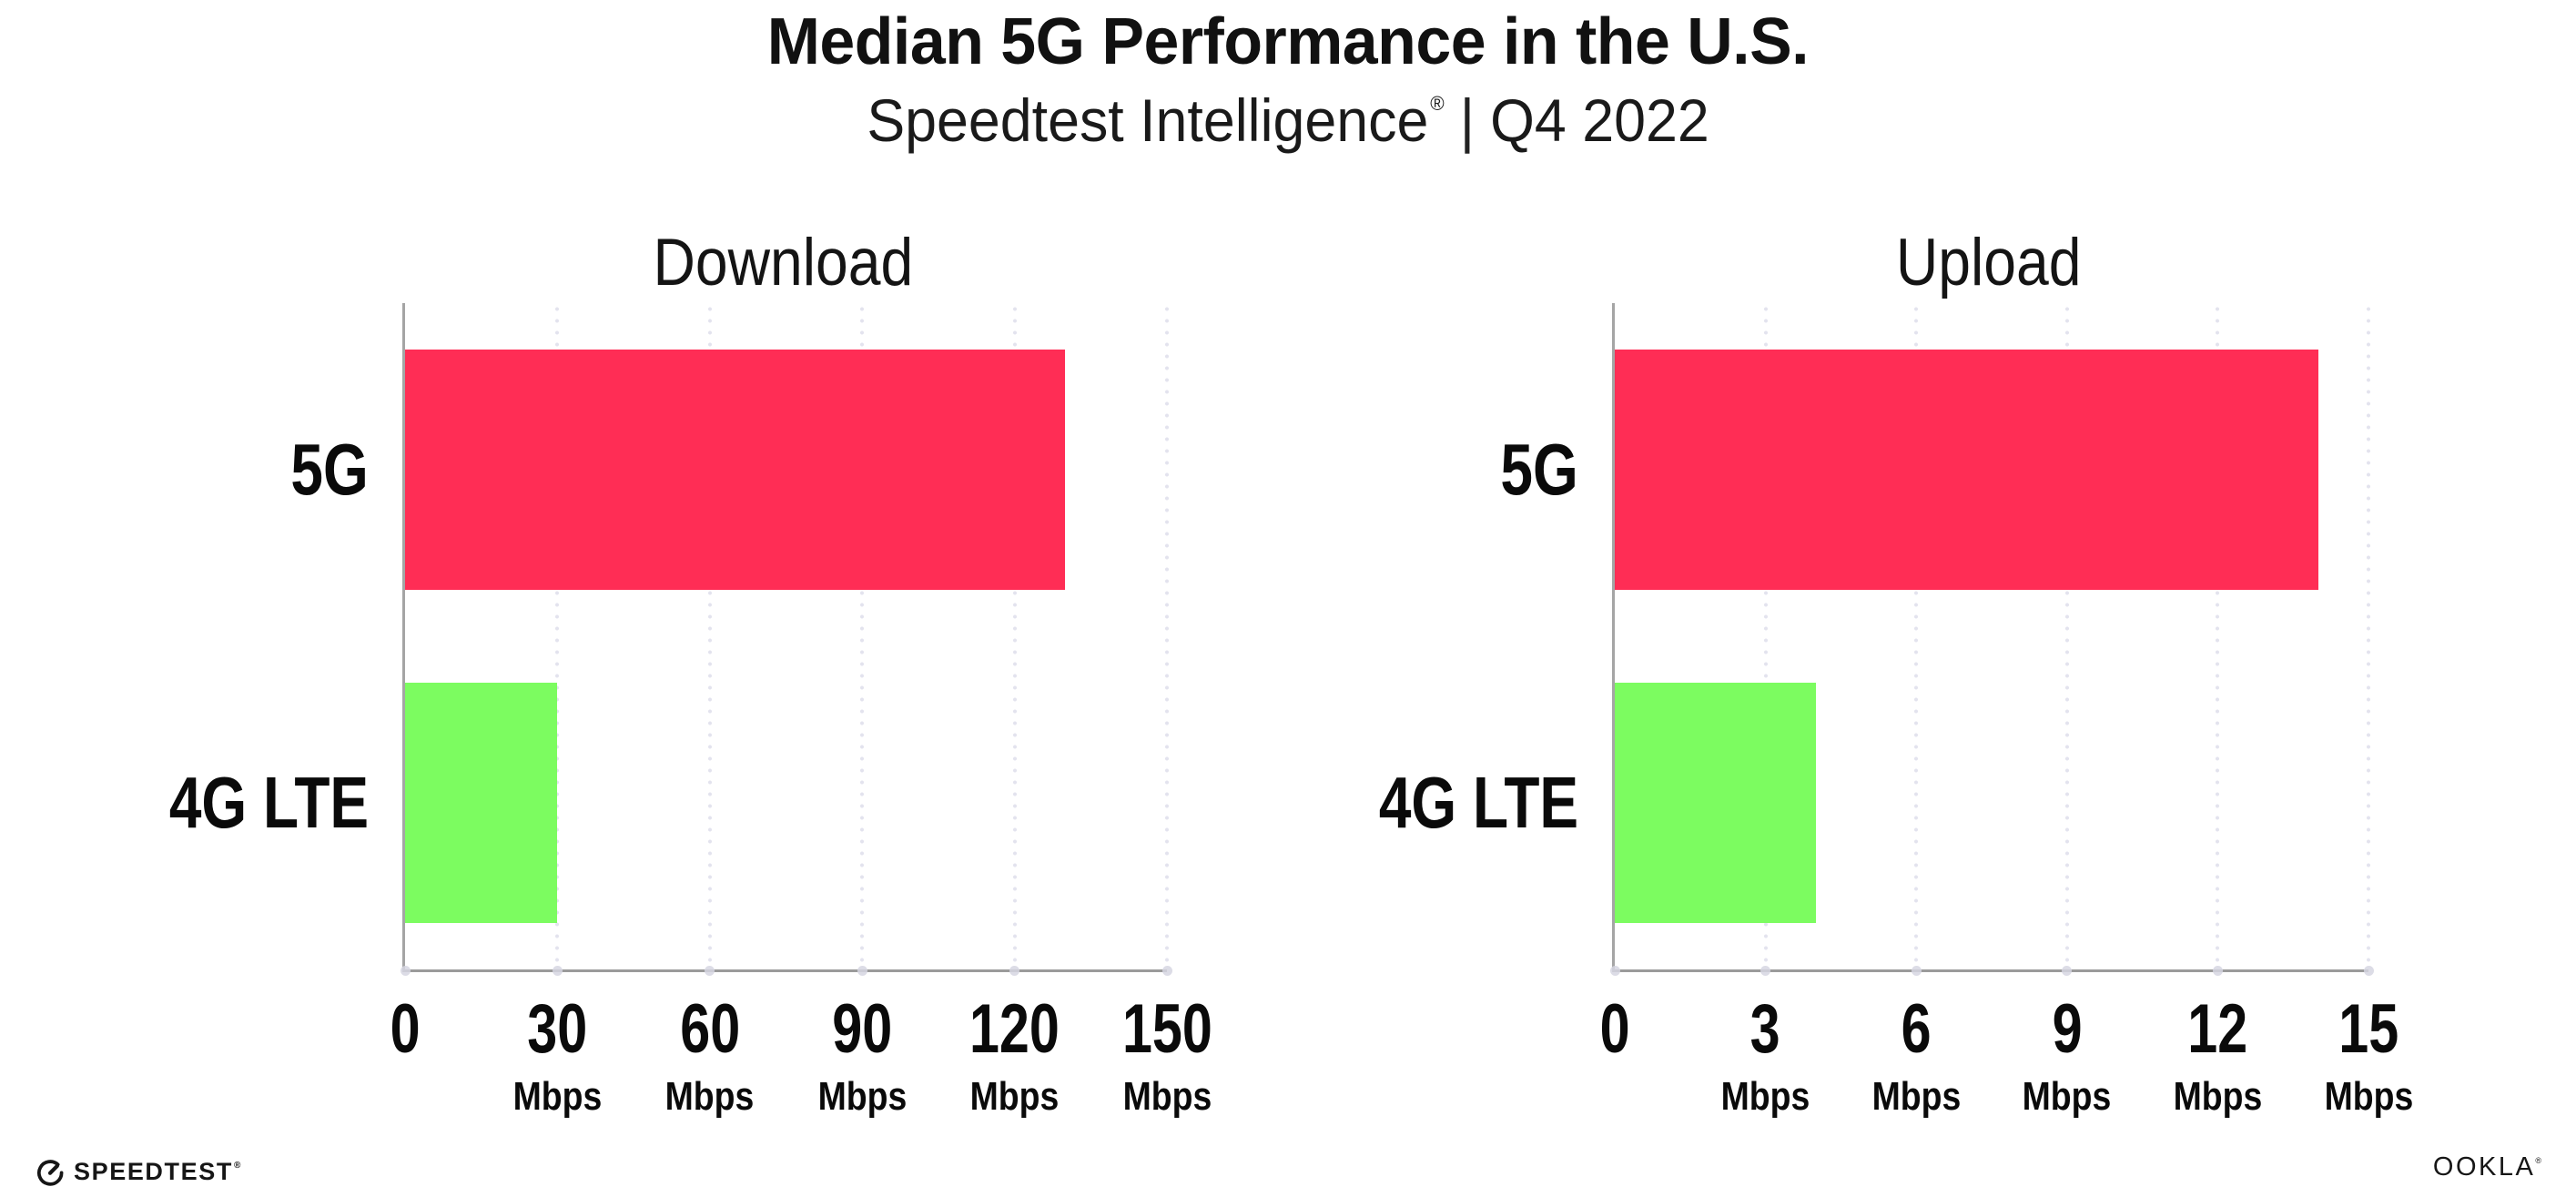  Describe the element at coordinates (2067, 1029) in the screenshot. I see `x-tick-value: 9` at that location.